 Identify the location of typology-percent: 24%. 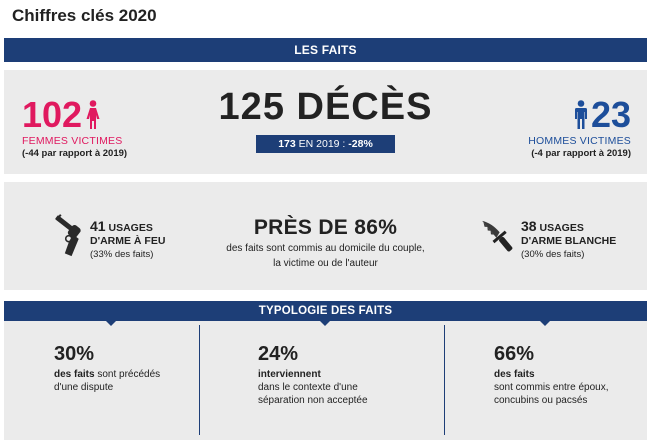
(278, 354).